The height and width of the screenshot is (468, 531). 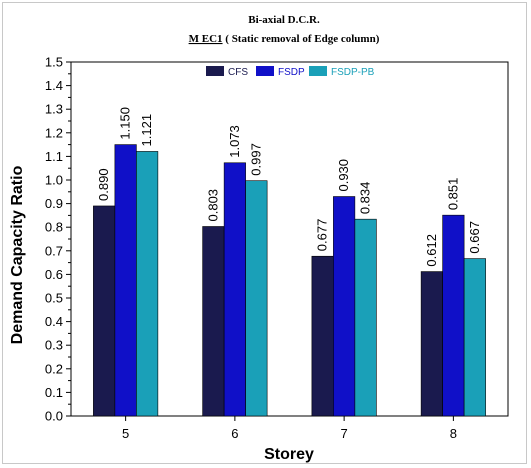 I want to click on bar-value-label: 0.834, so click(x=365, y=198).